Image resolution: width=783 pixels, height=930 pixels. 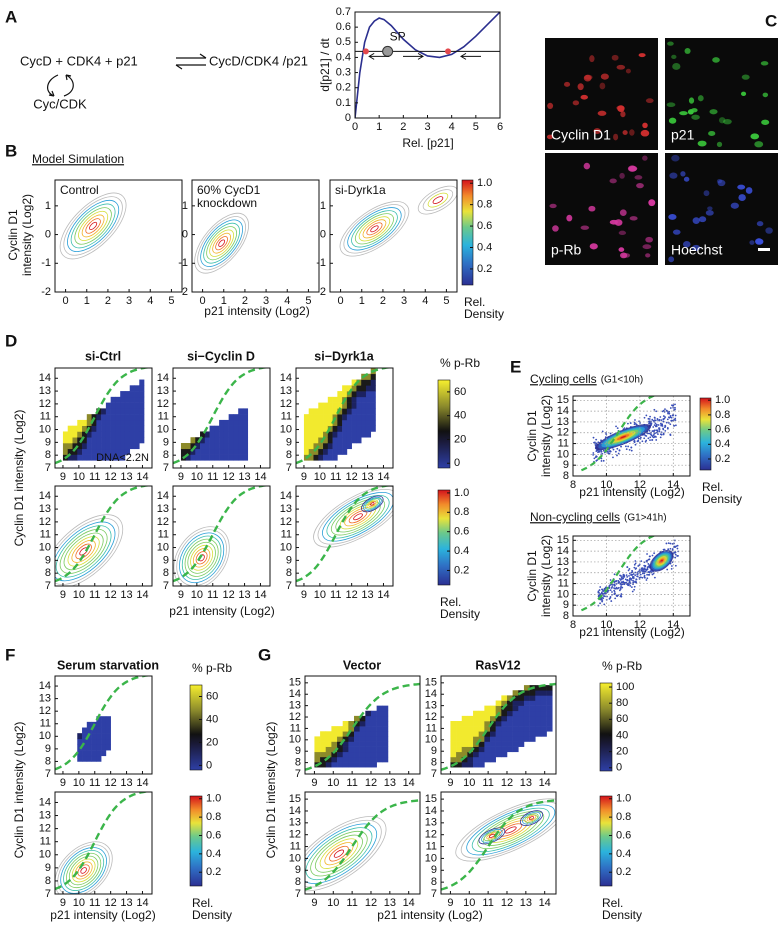 I want to click on y-tick-label: 0.6, so click(x=343, y=27).